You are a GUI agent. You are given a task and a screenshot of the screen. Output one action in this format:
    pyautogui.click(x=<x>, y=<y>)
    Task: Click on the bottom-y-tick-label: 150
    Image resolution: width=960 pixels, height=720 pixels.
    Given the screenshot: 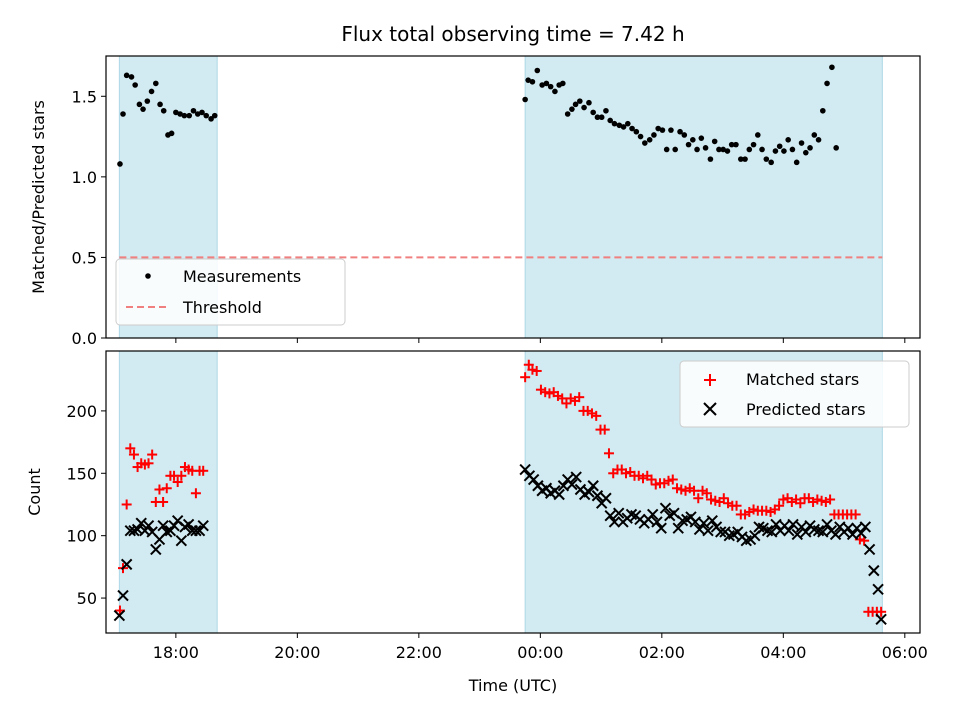 What is the action you would take?
    pyautogui.click(x=81, y=473)
    